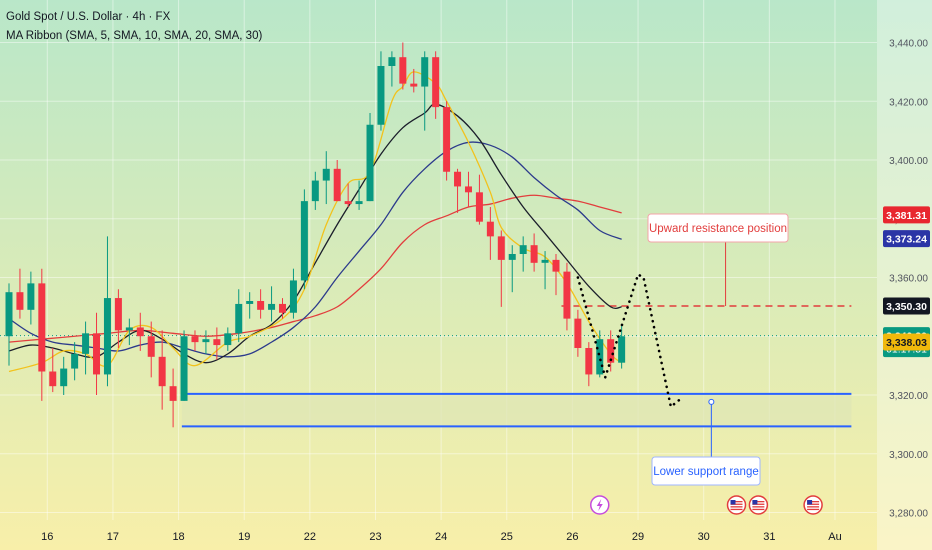 Image resolution: width=932 pixels, height=550 pixels. I want to click on price-axis-label: 3,381.31, so click(906, 215).